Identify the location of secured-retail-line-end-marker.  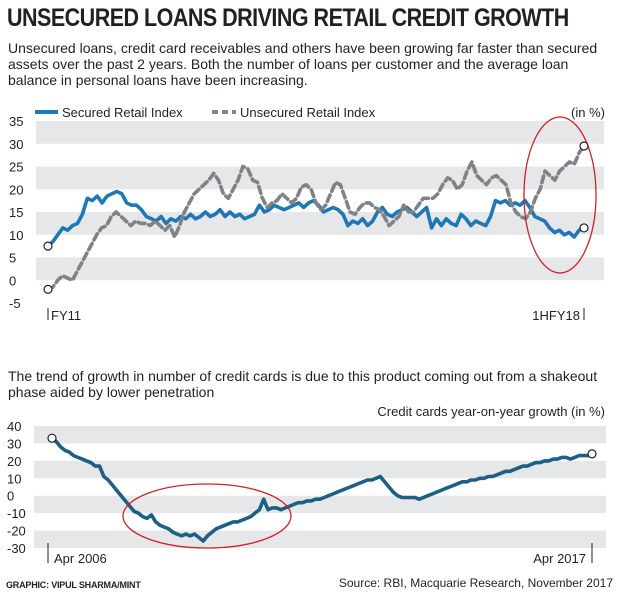
(584, 228).